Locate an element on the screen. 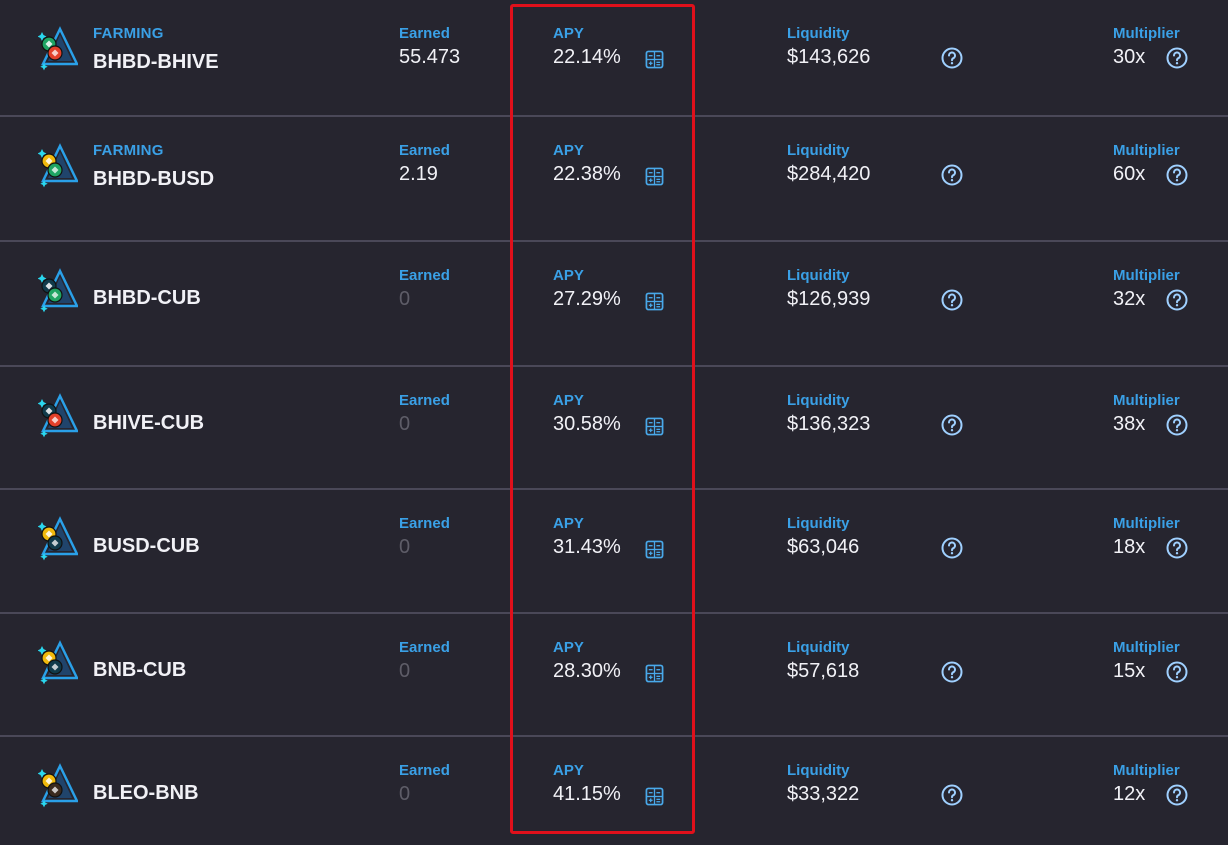  liquidity-value: $143,626 is located at coordinates (829, 57).